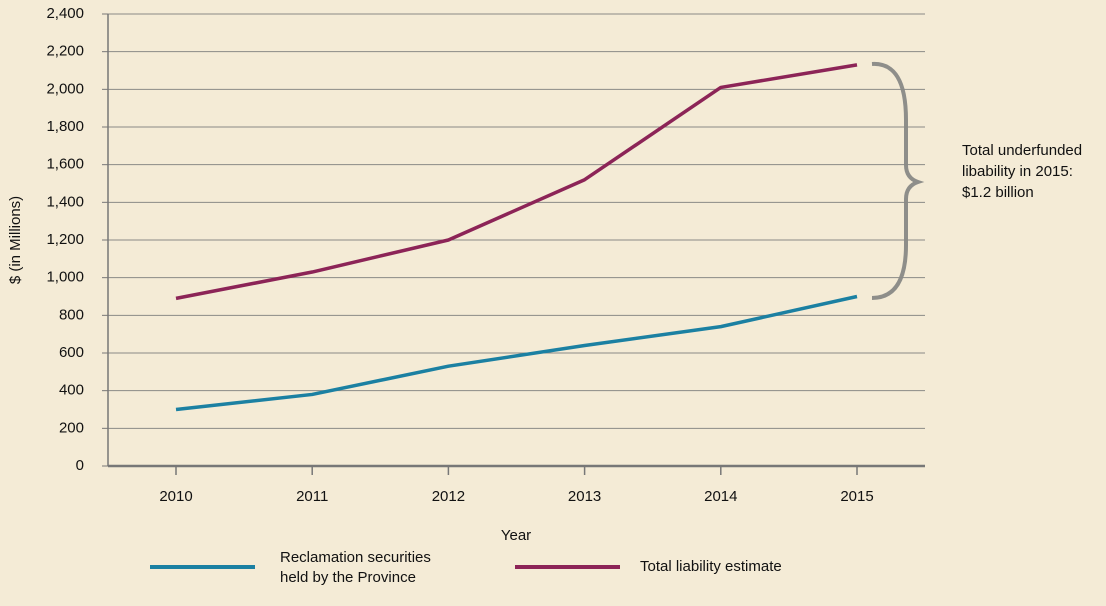 The width and height of the screenshot is (1106, 606). What do you see at coordinates (65, 239) in the screenshot?
I see `y-tick-label: 1,200` at bounding box center [65, 239].